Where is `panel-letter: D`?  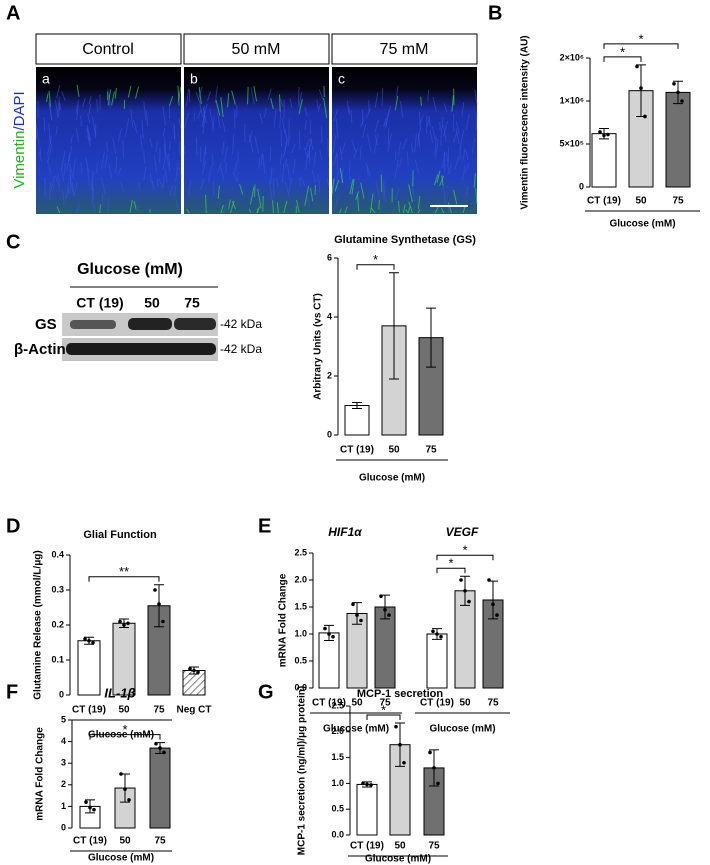 panel-letter: D is located at coordinates (13, 526).